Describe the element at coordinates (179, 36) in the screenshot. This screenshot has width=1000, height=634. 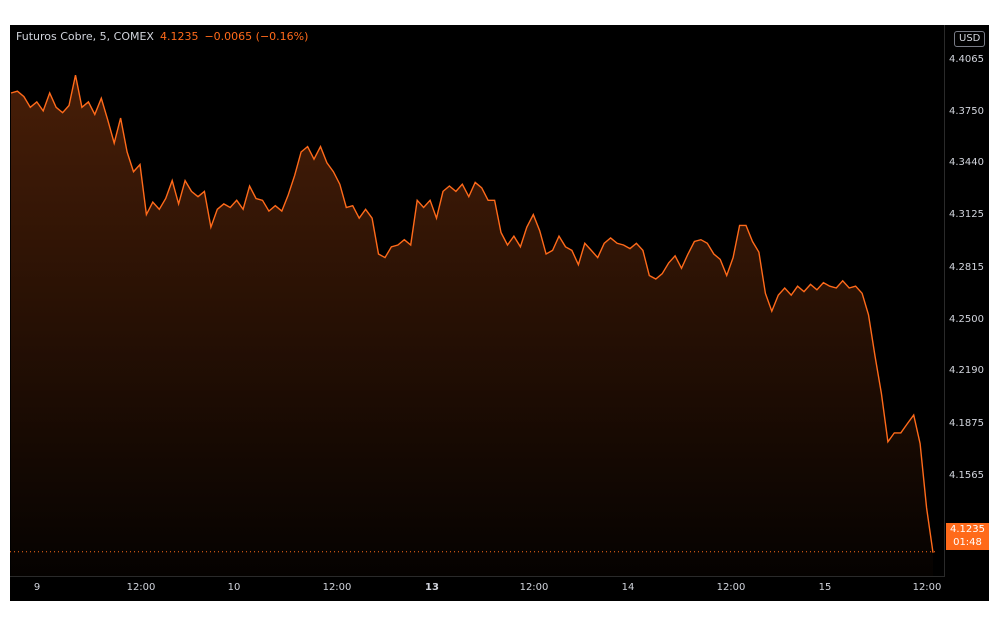
I see `header-last-price: 4.1235` at that location.